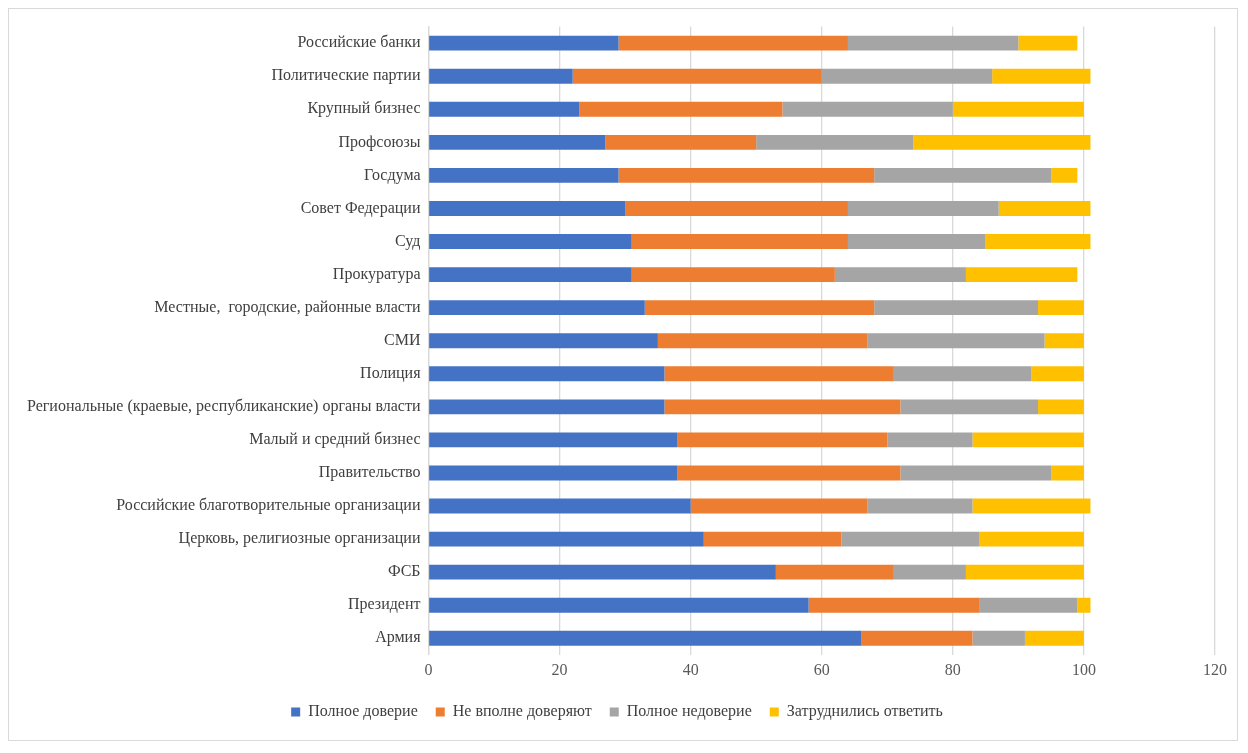 This screenshot has height=753, width=1248. I want to click on y-tick-label: Суд, so click(408, 240).